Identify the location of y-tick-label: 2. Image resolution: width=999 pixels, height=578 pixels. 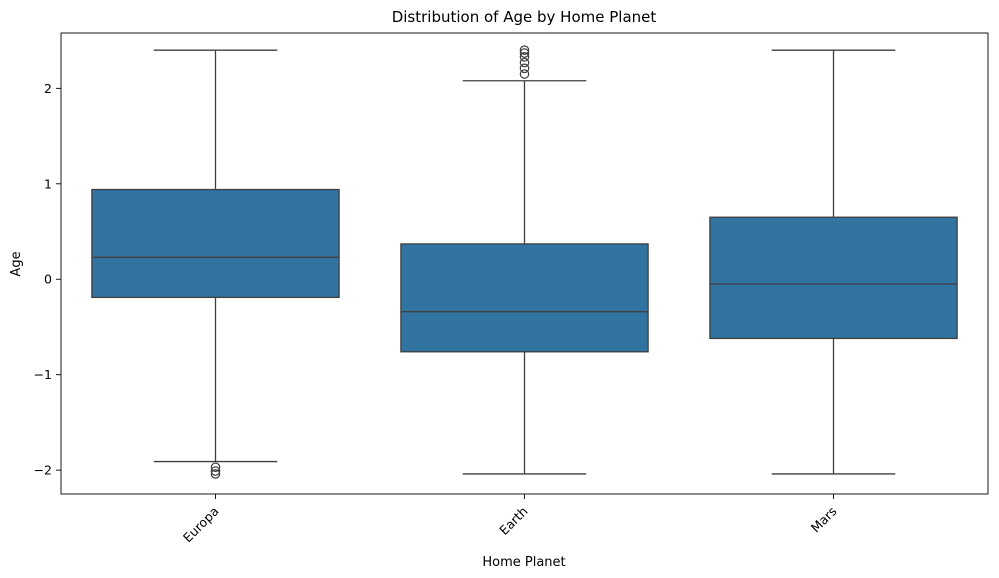
(48, 88).